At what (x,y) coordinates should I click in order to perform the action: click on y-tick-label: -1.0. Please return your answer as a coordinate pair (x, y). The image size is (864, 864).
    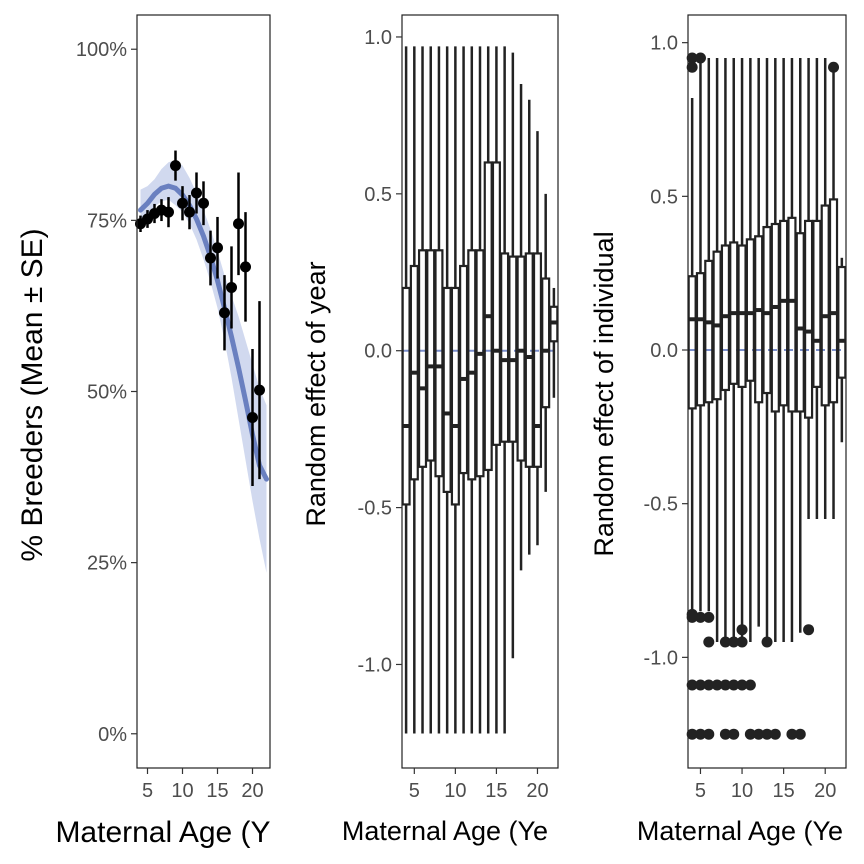
    Looking at the image, I should click on (661, 658).